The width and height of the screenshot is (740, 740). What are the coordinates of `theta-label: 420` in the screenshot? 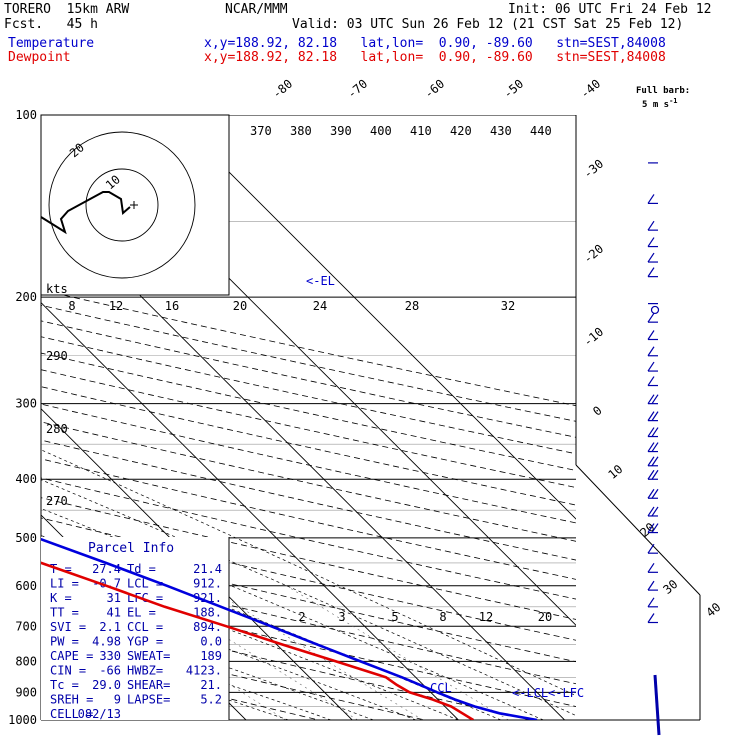 It's located at (461, 131).